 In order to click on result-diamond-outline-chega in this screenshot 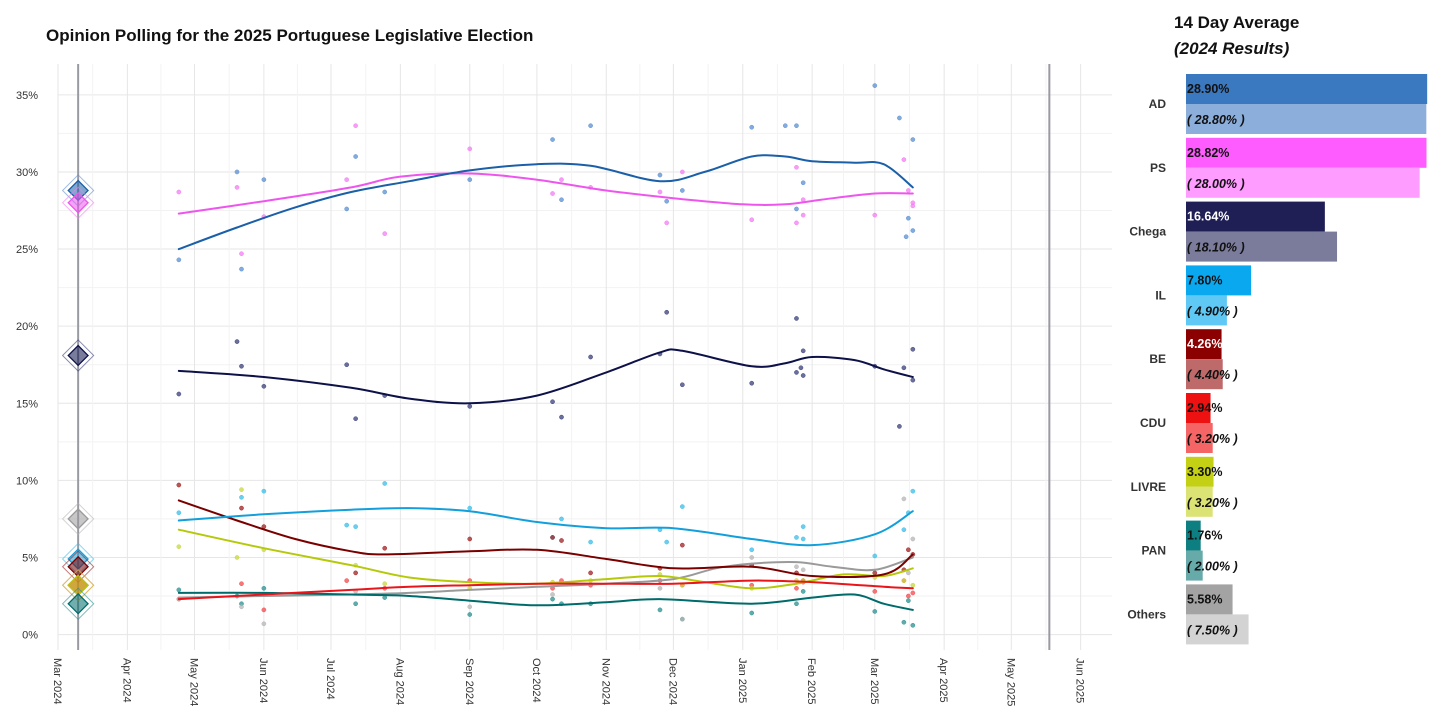, I will do `click(78, 355)`.